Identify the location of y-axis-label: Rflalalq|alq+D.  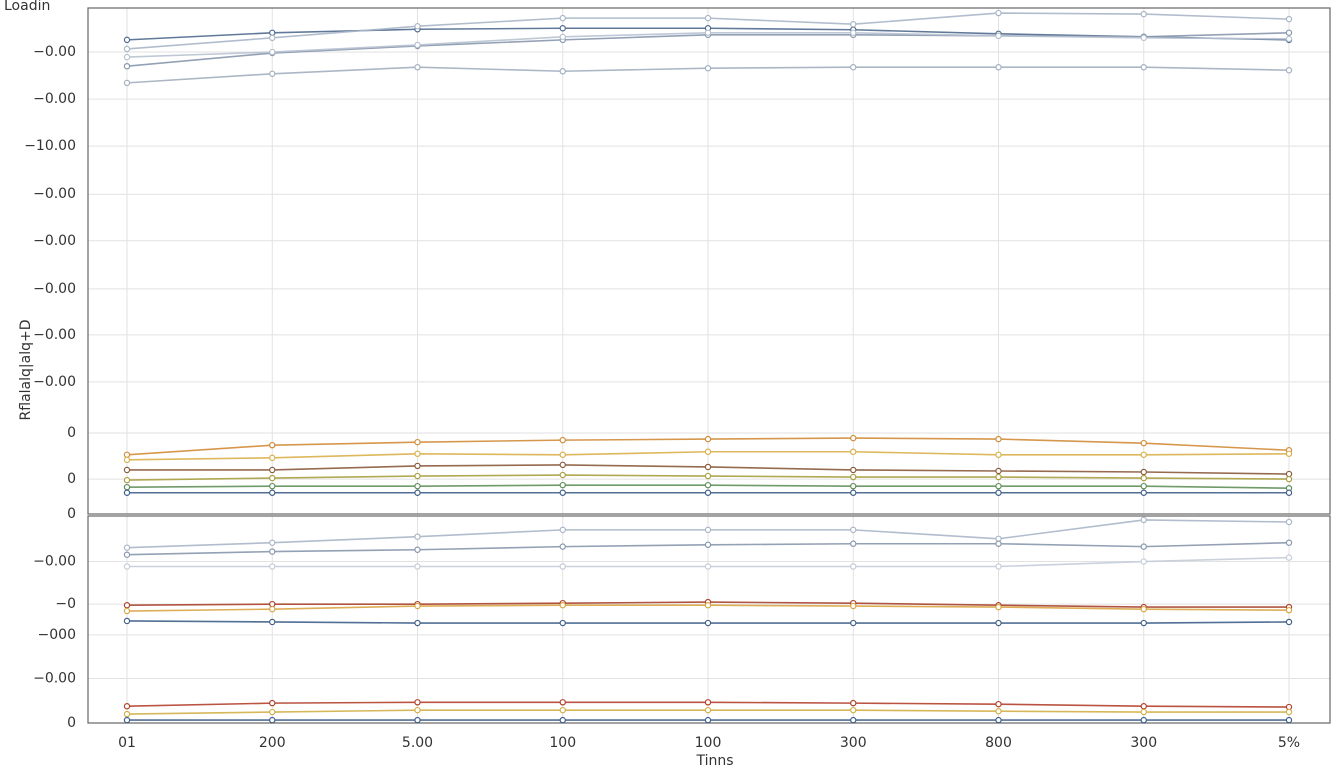
(26, 370).